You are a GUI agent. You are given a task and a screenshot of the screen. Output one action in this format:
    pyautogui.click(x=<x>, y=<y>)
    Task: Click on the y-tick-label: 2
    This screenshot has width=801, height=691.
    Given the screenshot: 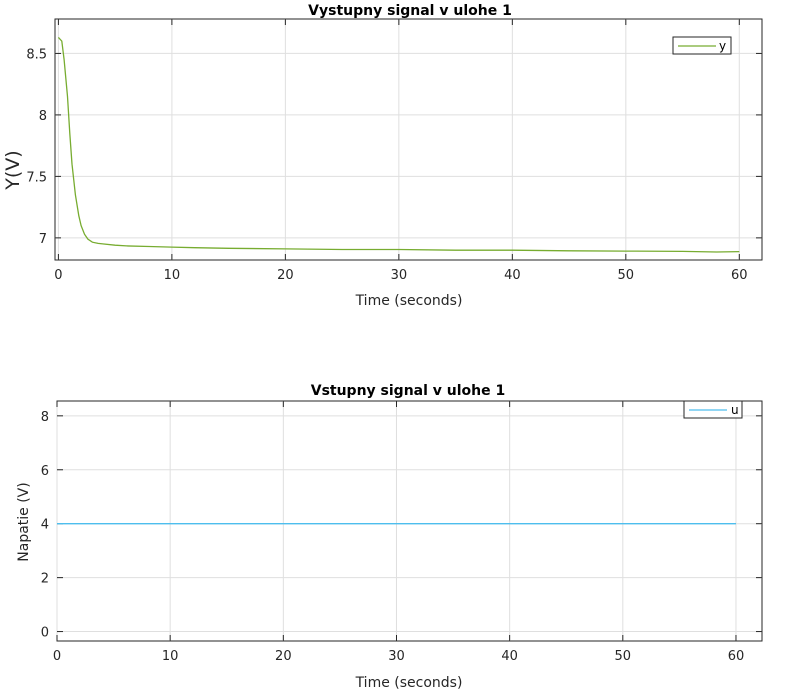 What is the action you would take?
    pyautogui.click(x=45, y=579)
    